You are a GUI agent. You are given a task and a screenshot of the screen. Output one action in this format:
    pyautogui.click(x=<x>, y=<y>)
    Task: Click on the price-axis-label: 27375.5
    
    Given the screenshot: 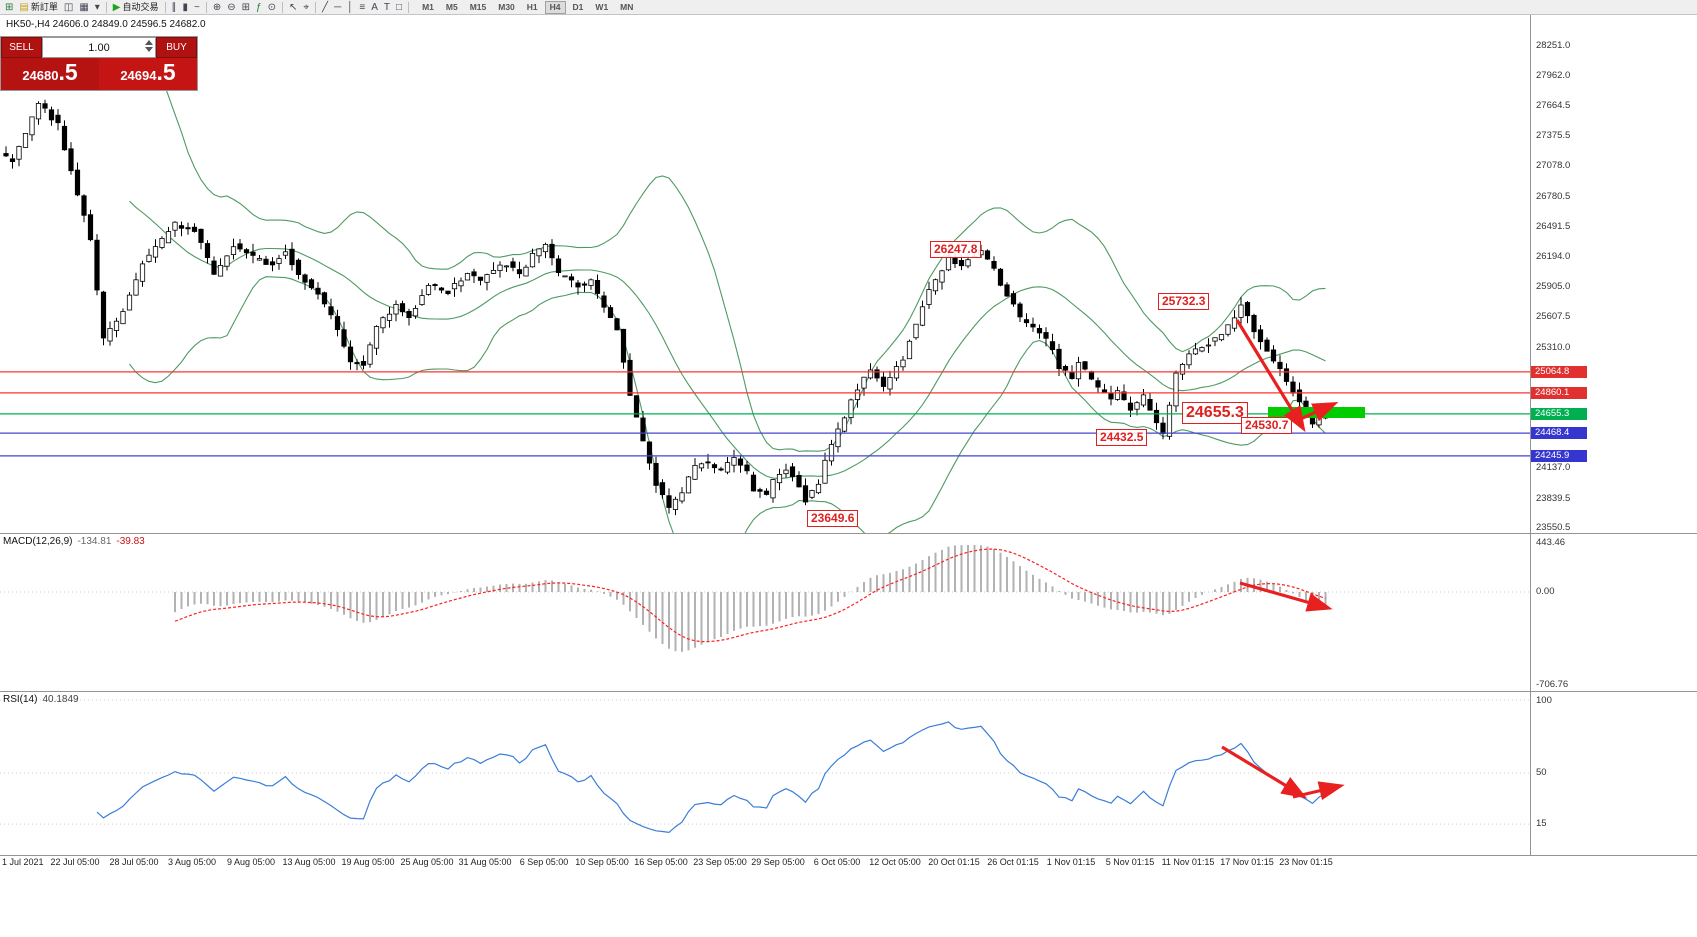 What is the action you would take?
    pyautogui.click(x=1553, y=135)
    